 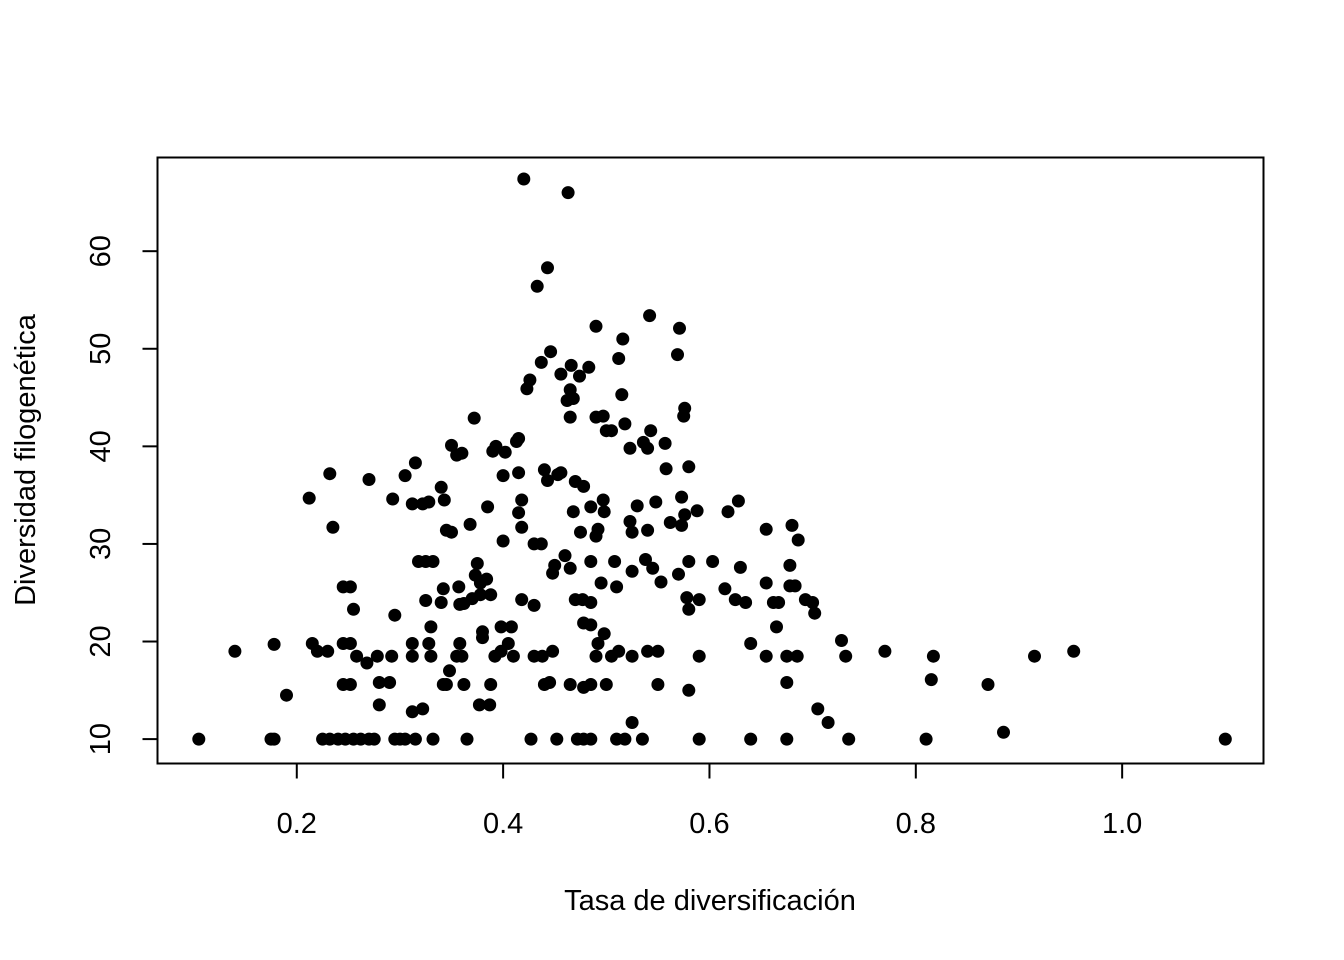 I want to click on y-tick-label: 60, so click(x=101, y=251).